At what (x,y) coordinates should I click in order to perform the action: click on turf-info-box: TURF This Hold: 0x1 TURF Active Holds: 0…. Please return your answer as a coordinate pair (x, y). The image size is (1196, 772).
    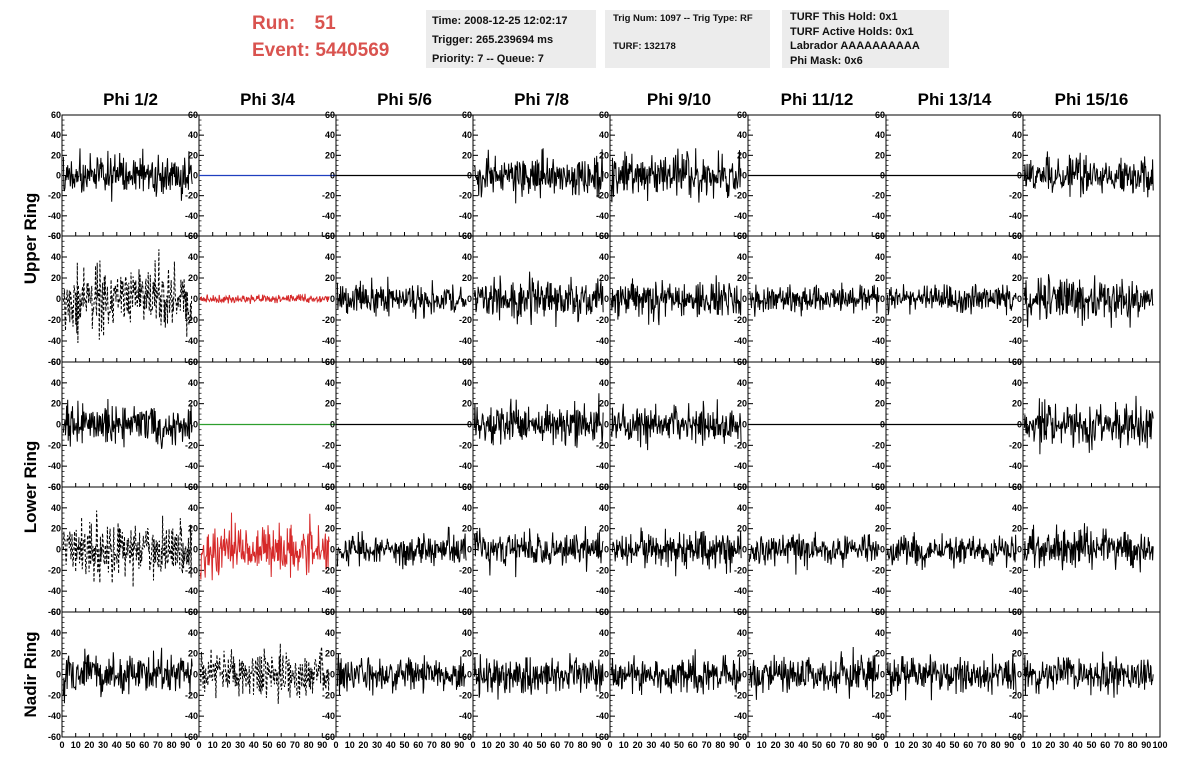
    Looking at the image, I should click on (865, 39).